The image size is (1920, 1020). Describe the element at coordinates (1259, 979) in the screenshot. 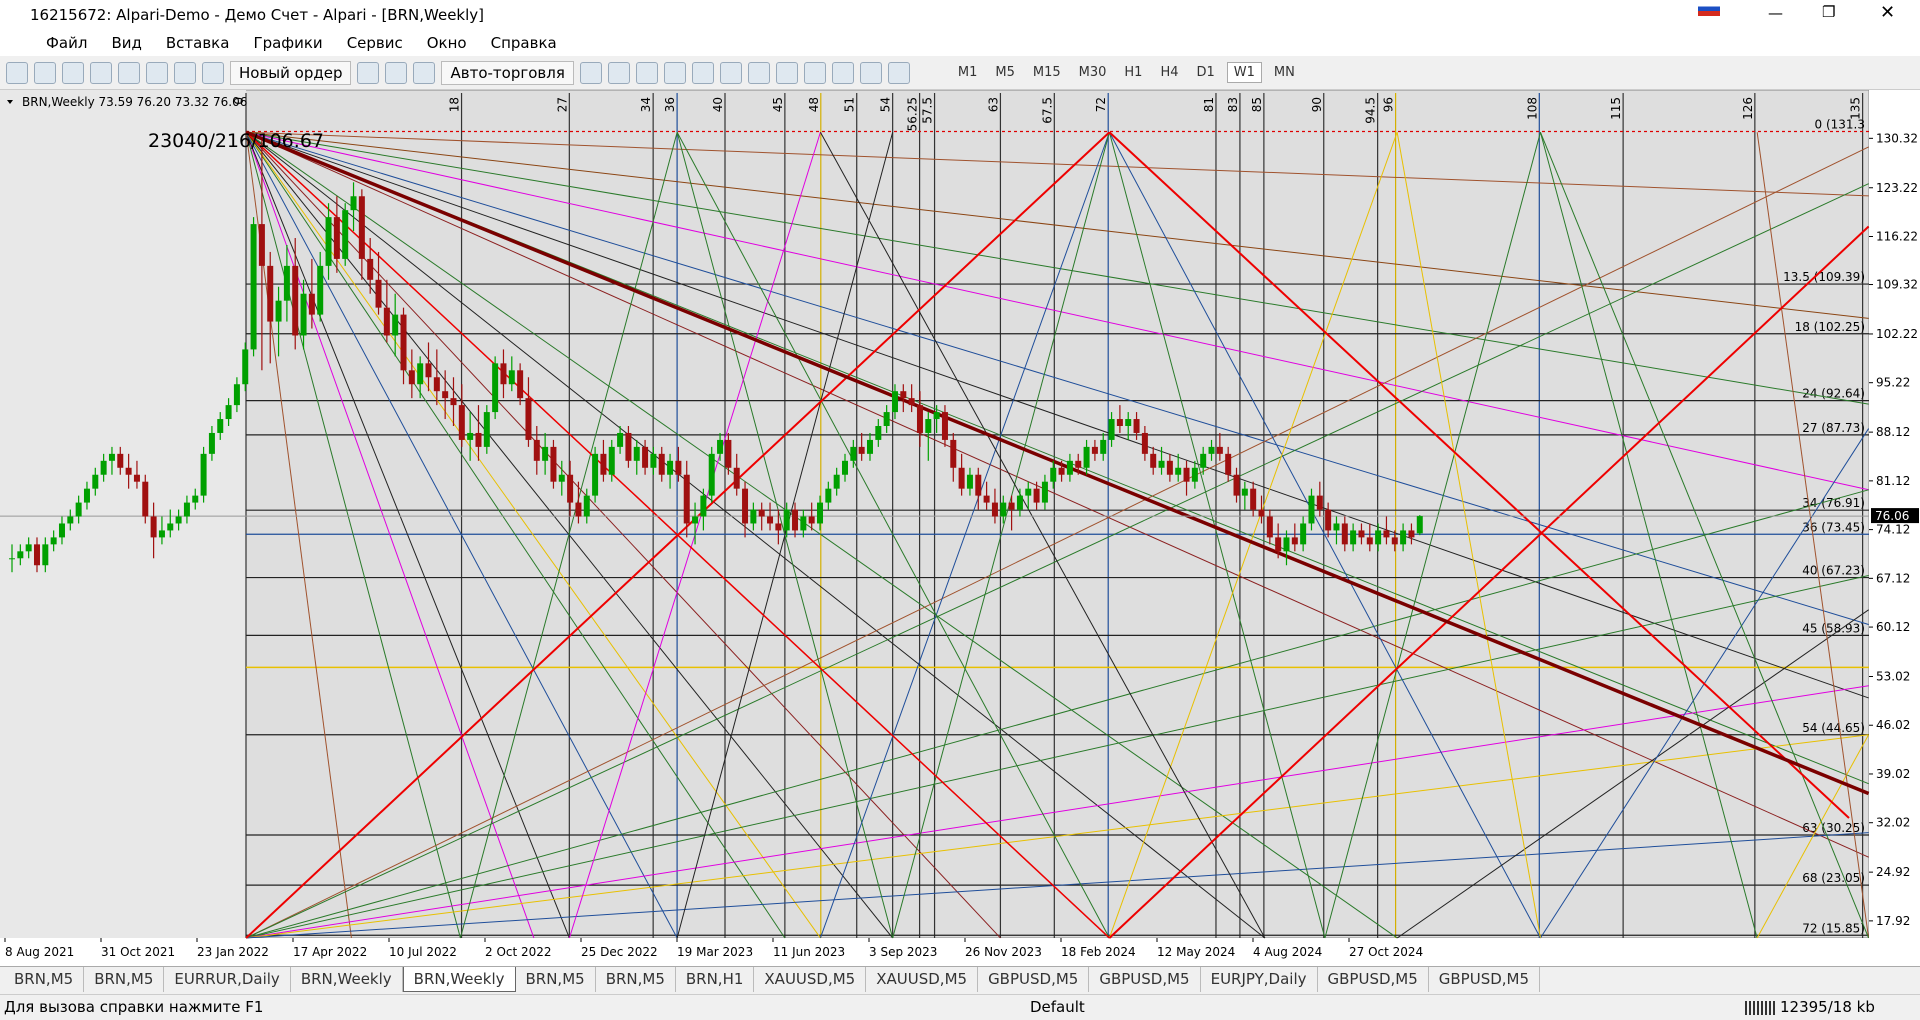

I see `chart-tab: EURJPY,Daily` at that location.